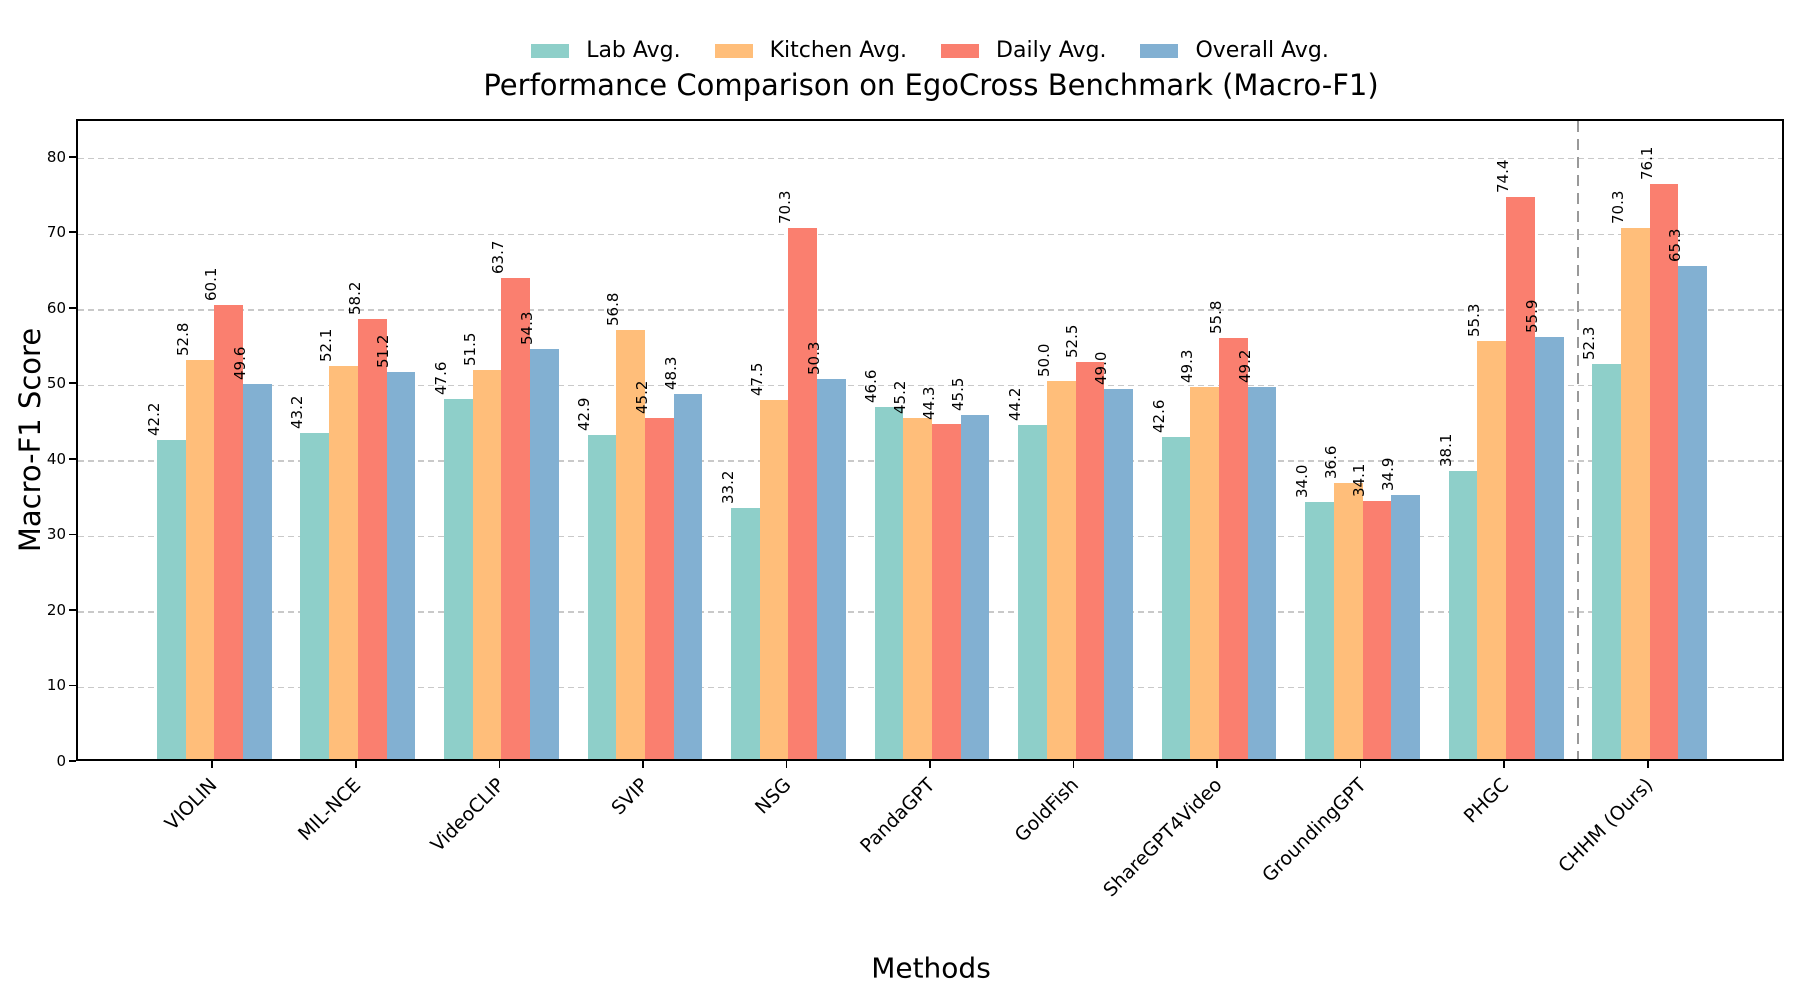 This screenshot has height=1000, width=1800. I want to click on gridline-y80, so click(930, 159).